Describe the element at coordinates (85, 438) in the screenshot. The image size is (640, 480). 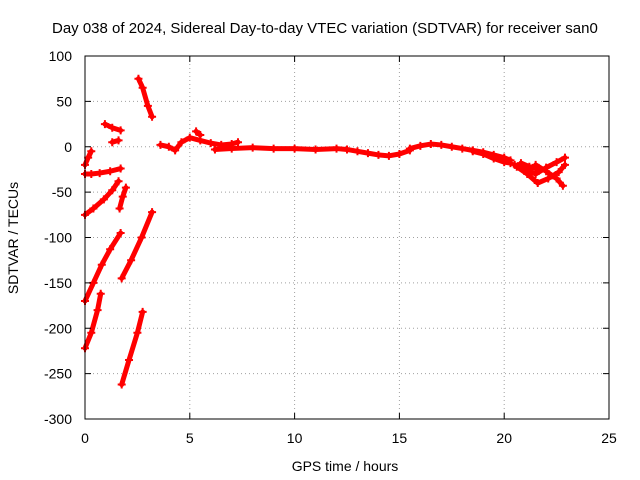
I see `x-tick-label: 0` at that location.